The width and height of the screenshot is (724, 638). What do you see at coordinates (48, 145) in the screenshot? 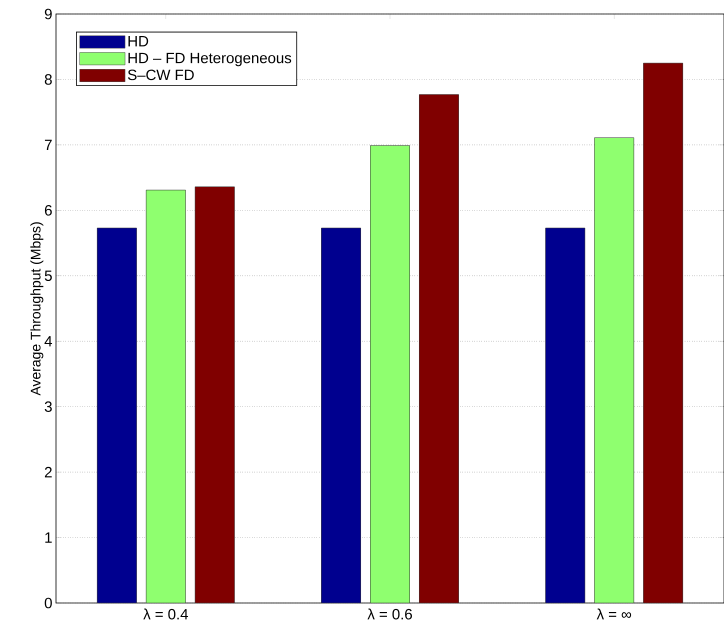
I see `y-tick-label: 7` at bounding box center [48, 145].